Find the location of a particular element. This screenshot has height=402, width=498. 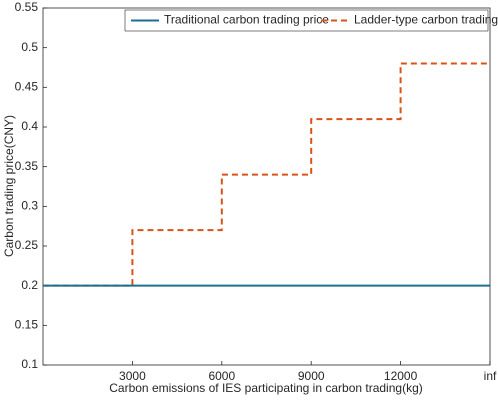

legend-label: Traditional carbon trading price is located at coordinates (246, 20).